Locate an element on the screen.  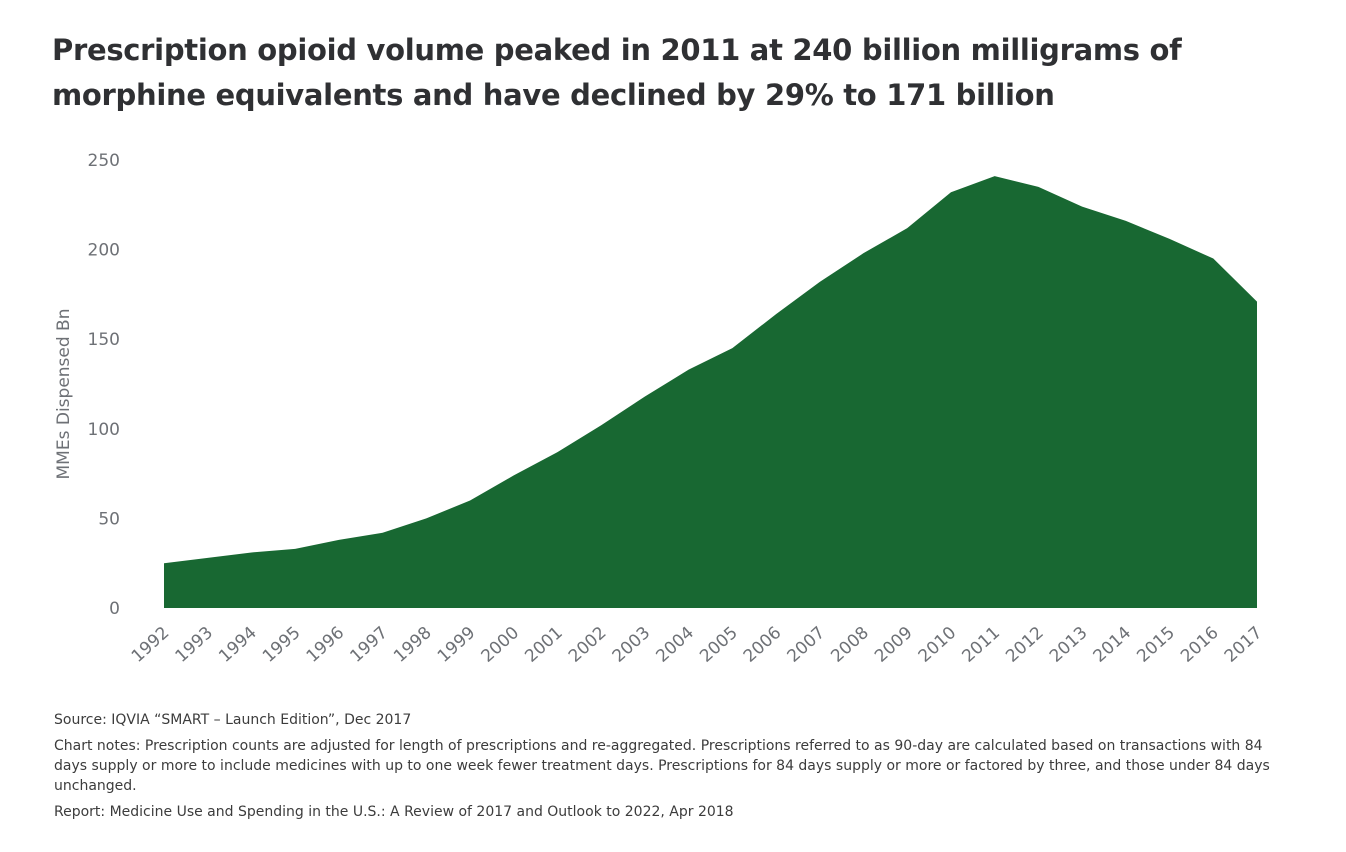
y-axis: 0 50 100 150 200 250 is located at coordinates (104, 385).